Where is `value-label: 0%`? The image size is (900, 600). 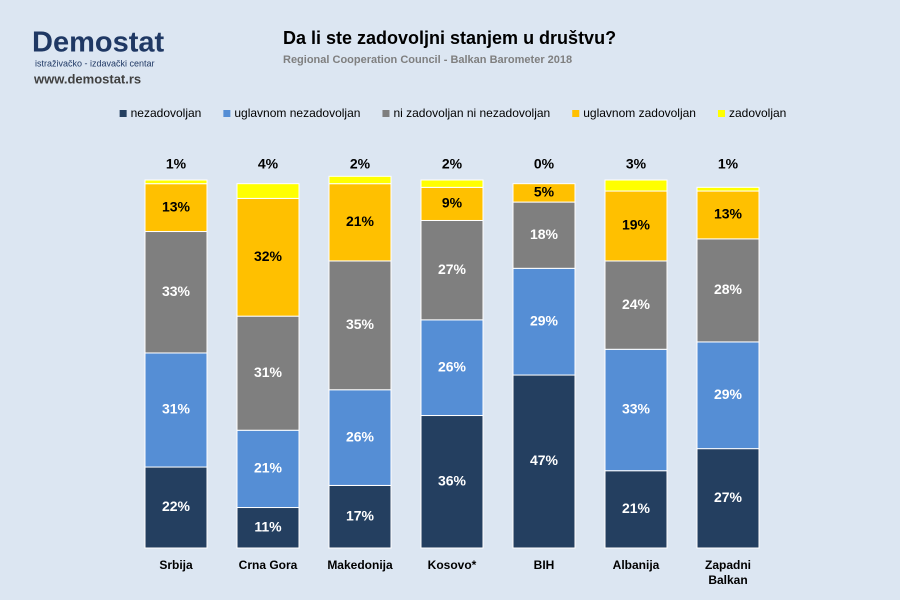 value-label: 0% is located at coordinates (544, 164).